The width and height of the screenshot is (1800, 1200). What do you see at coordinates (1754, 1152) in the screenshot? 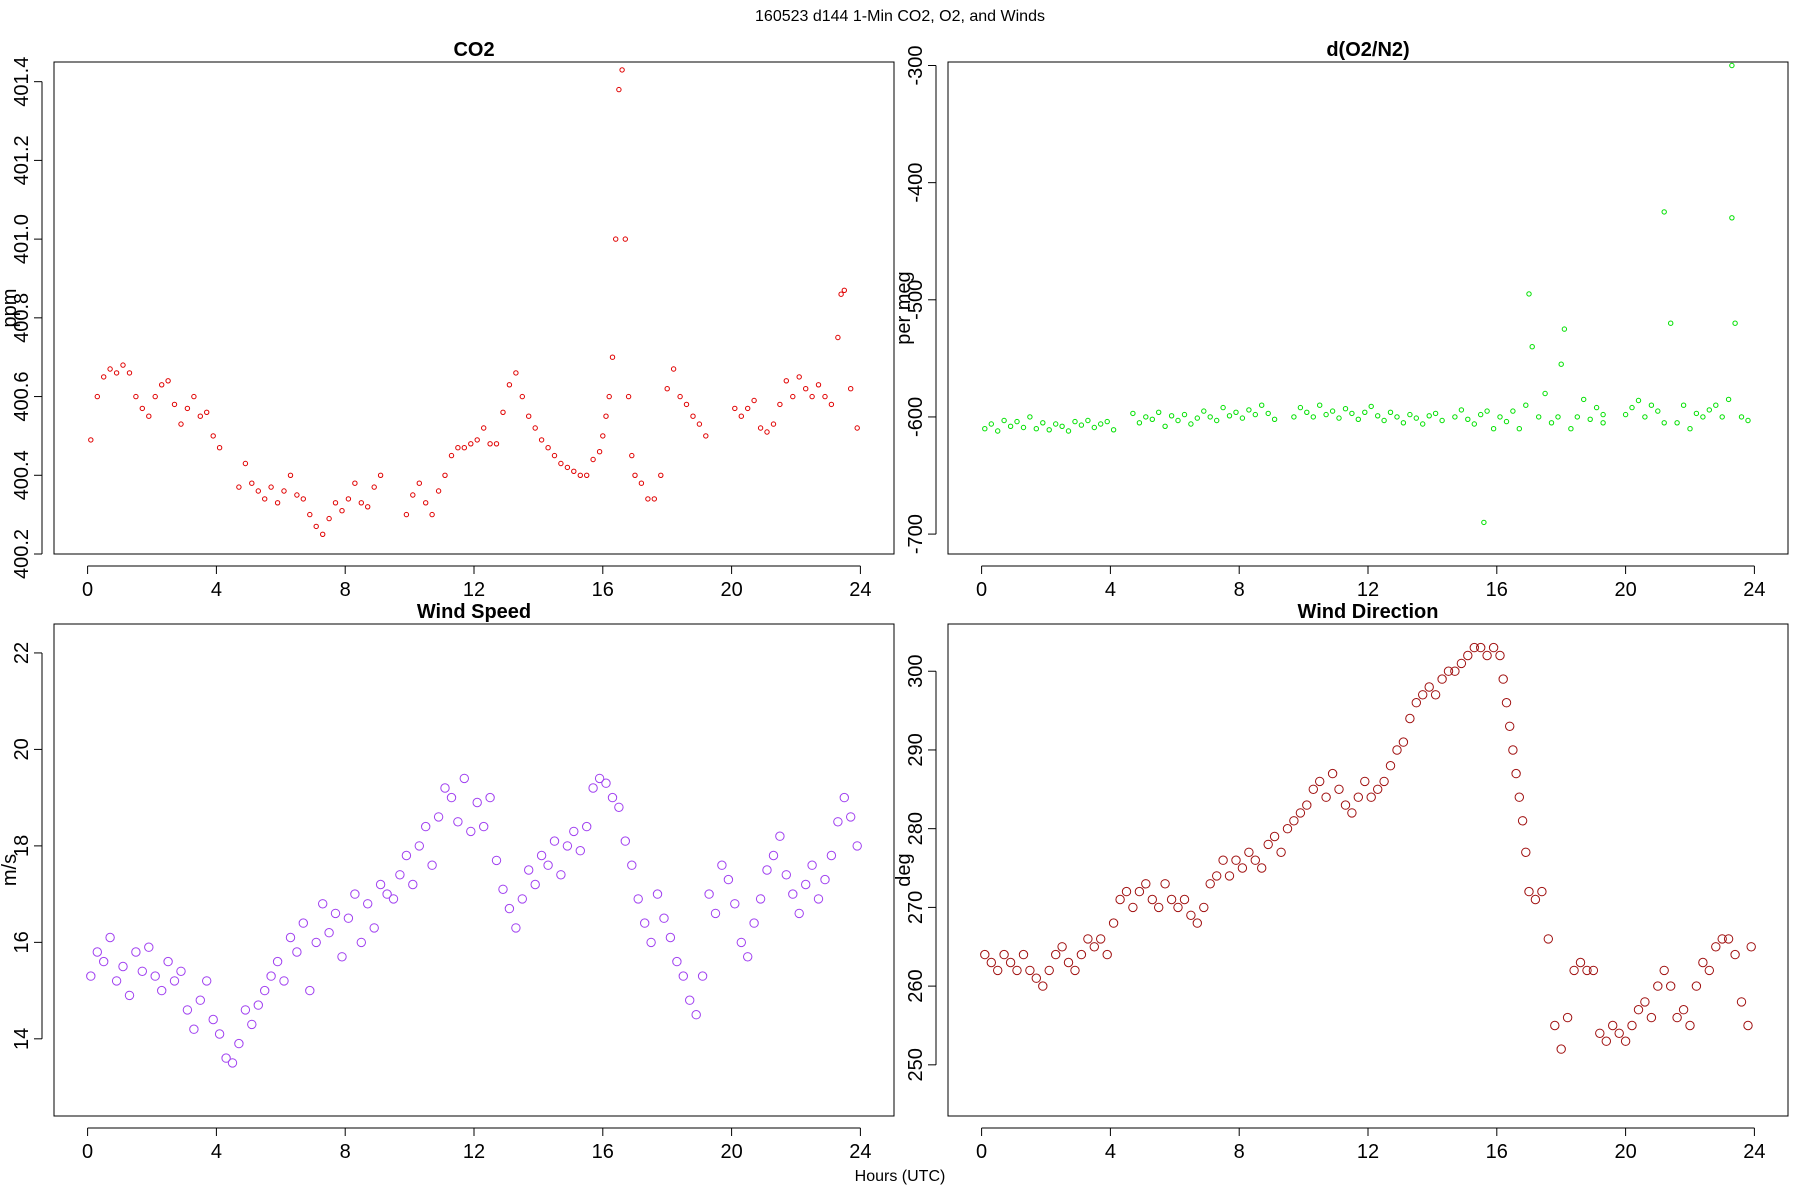
I see `wind-direction-x-tick-label: 24` at bounding box center [1754, 1152].